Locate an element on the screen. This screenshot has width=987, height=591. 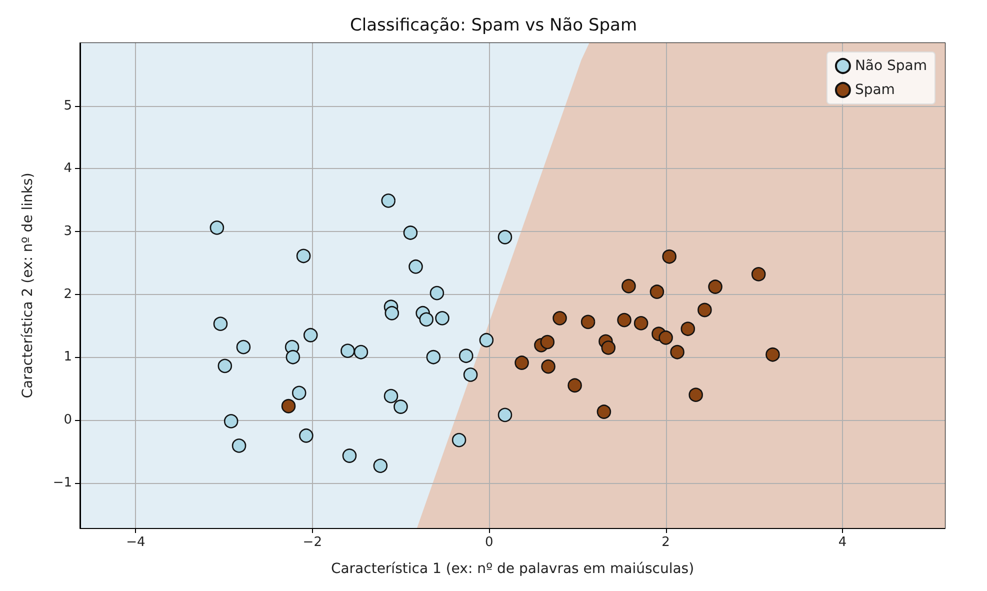
chart-title: Classificação: Spam vs Não Spam is located at coordinates (493, 26).